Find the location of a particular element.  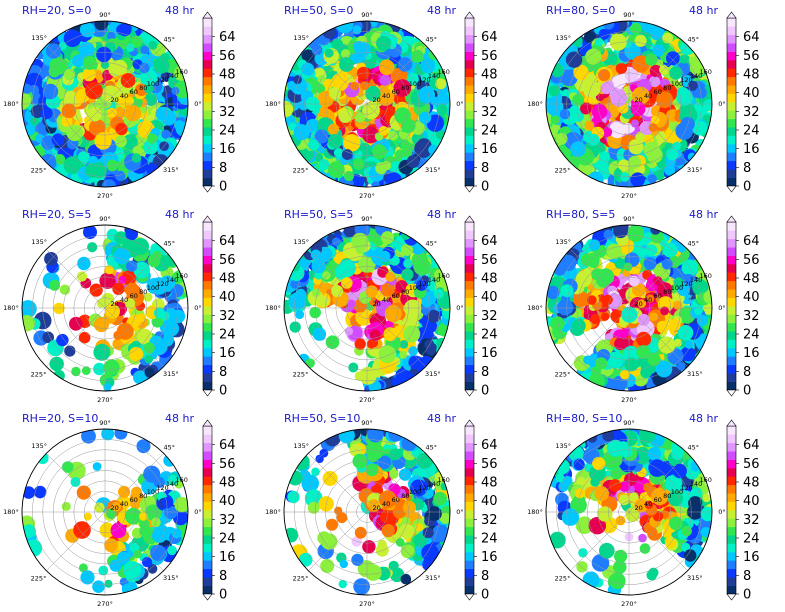

radial-tick-label: 20 is located at coordinates (376, 304).